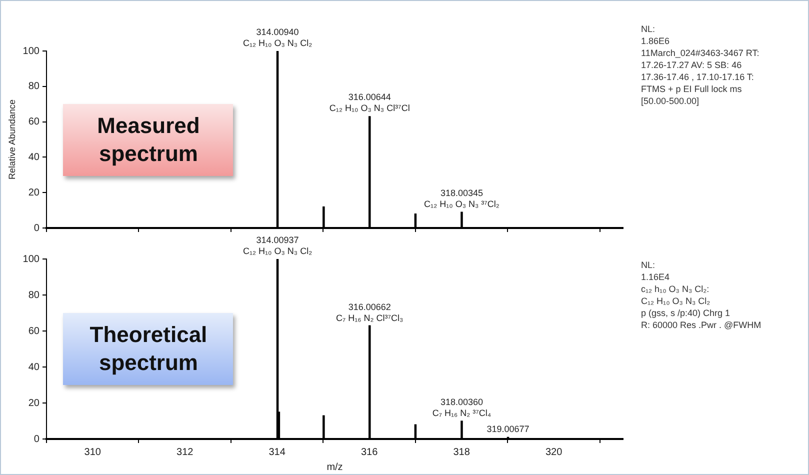 Image resolution: width=809 pixels, height=475 pixels. Describe the element at coordinates (277, 452) in the screenshot. I see `x-tick-label: 314` at that location.